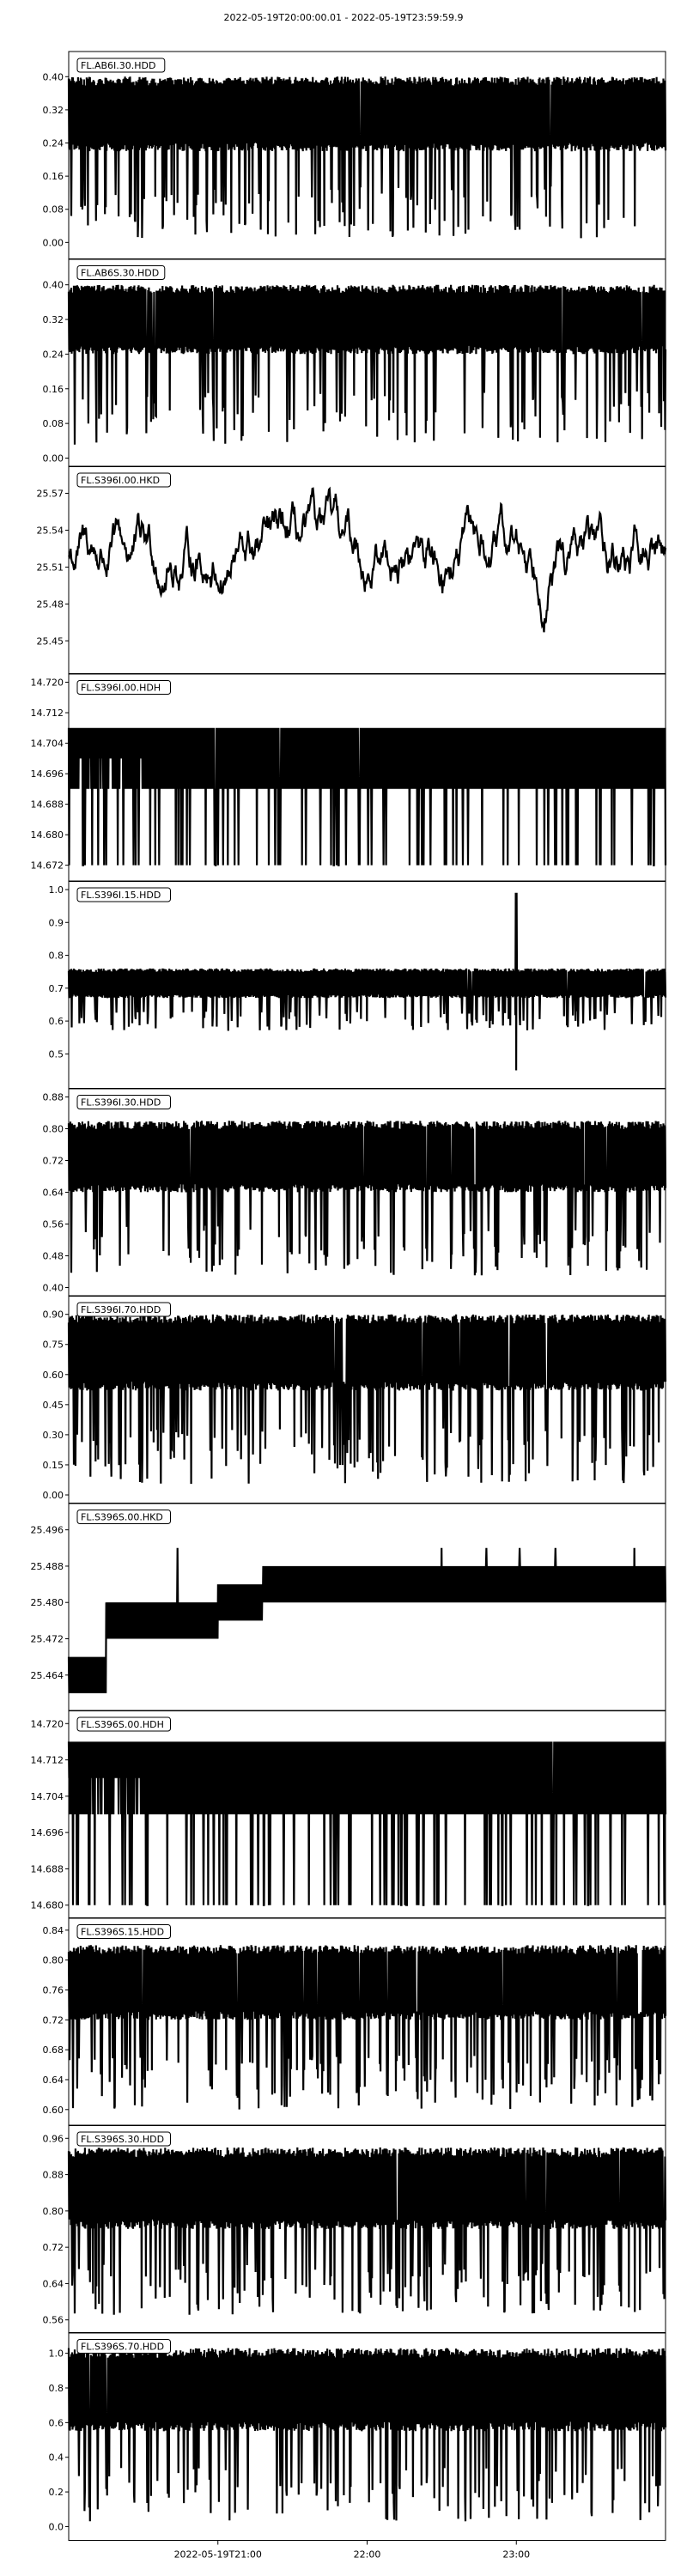 The height and width of the screenshot is (2576, 687). I want to click on y-tick-label: 0.4, so click(56, 2458).